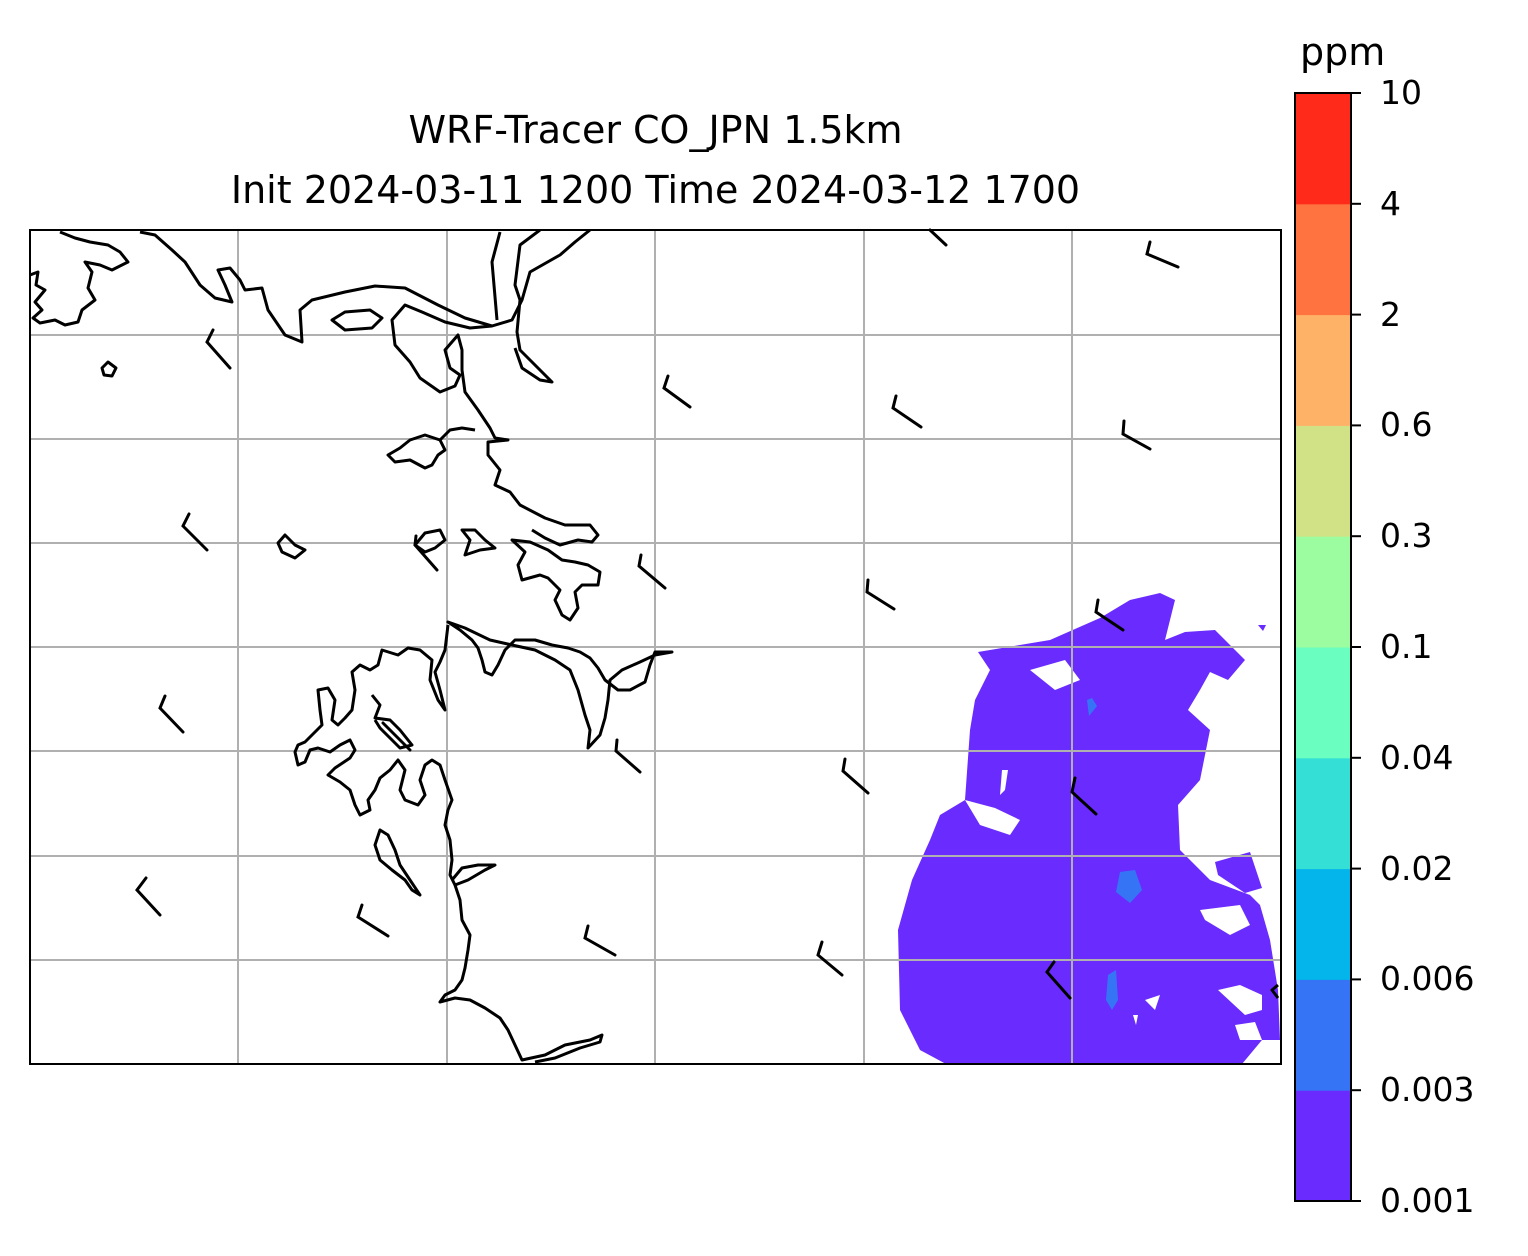 This screenshot has width=1528, height=1256. Describe the element at coordinates (556, 580) in the screenshot. I see `coastline-bay` at that location.